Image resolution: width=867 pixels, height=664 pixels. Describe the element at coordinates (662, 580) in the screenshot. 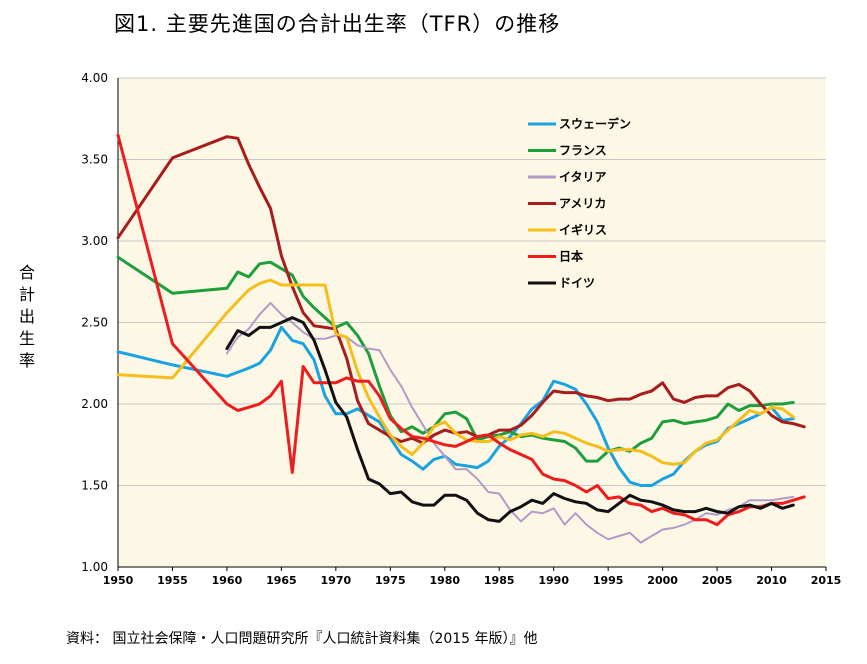

I see `x-tick-label: 2000` at that location.